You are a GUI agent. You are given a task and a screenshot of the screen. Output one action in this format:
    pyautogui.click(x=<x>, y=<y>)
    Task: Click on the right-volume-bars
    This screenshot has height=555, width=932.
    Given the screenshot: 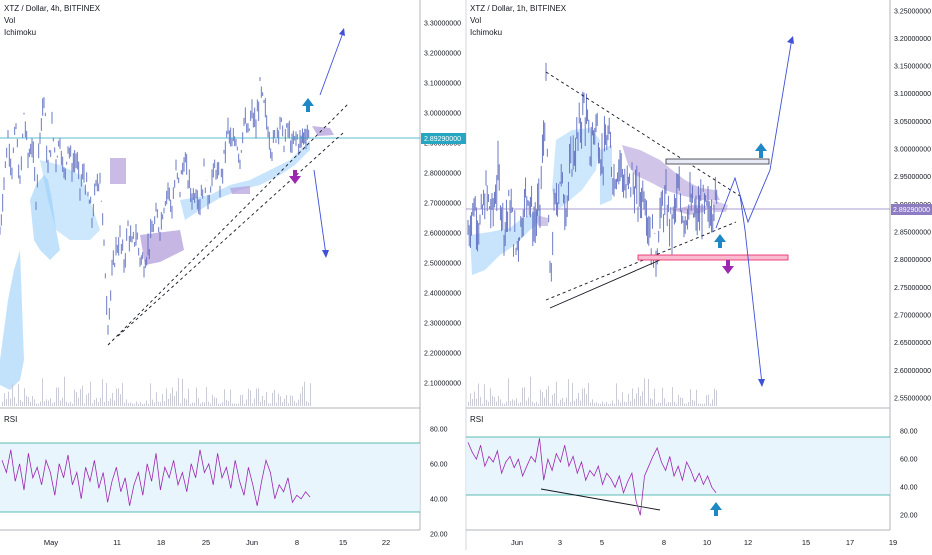 What is the action you would take?
    pyautogui.click(x=592, y=391)
    